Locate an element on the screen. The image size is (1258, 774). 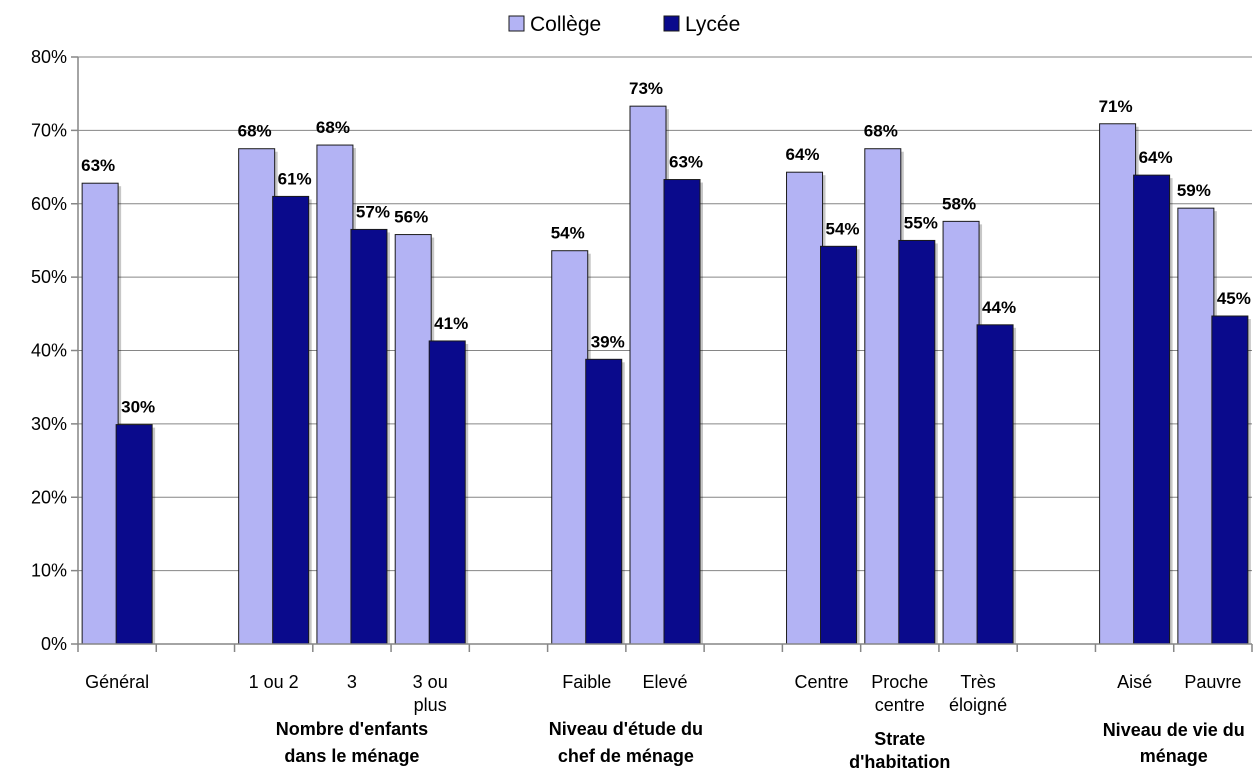
category-label: Proche is located at coordinates (899, 682).